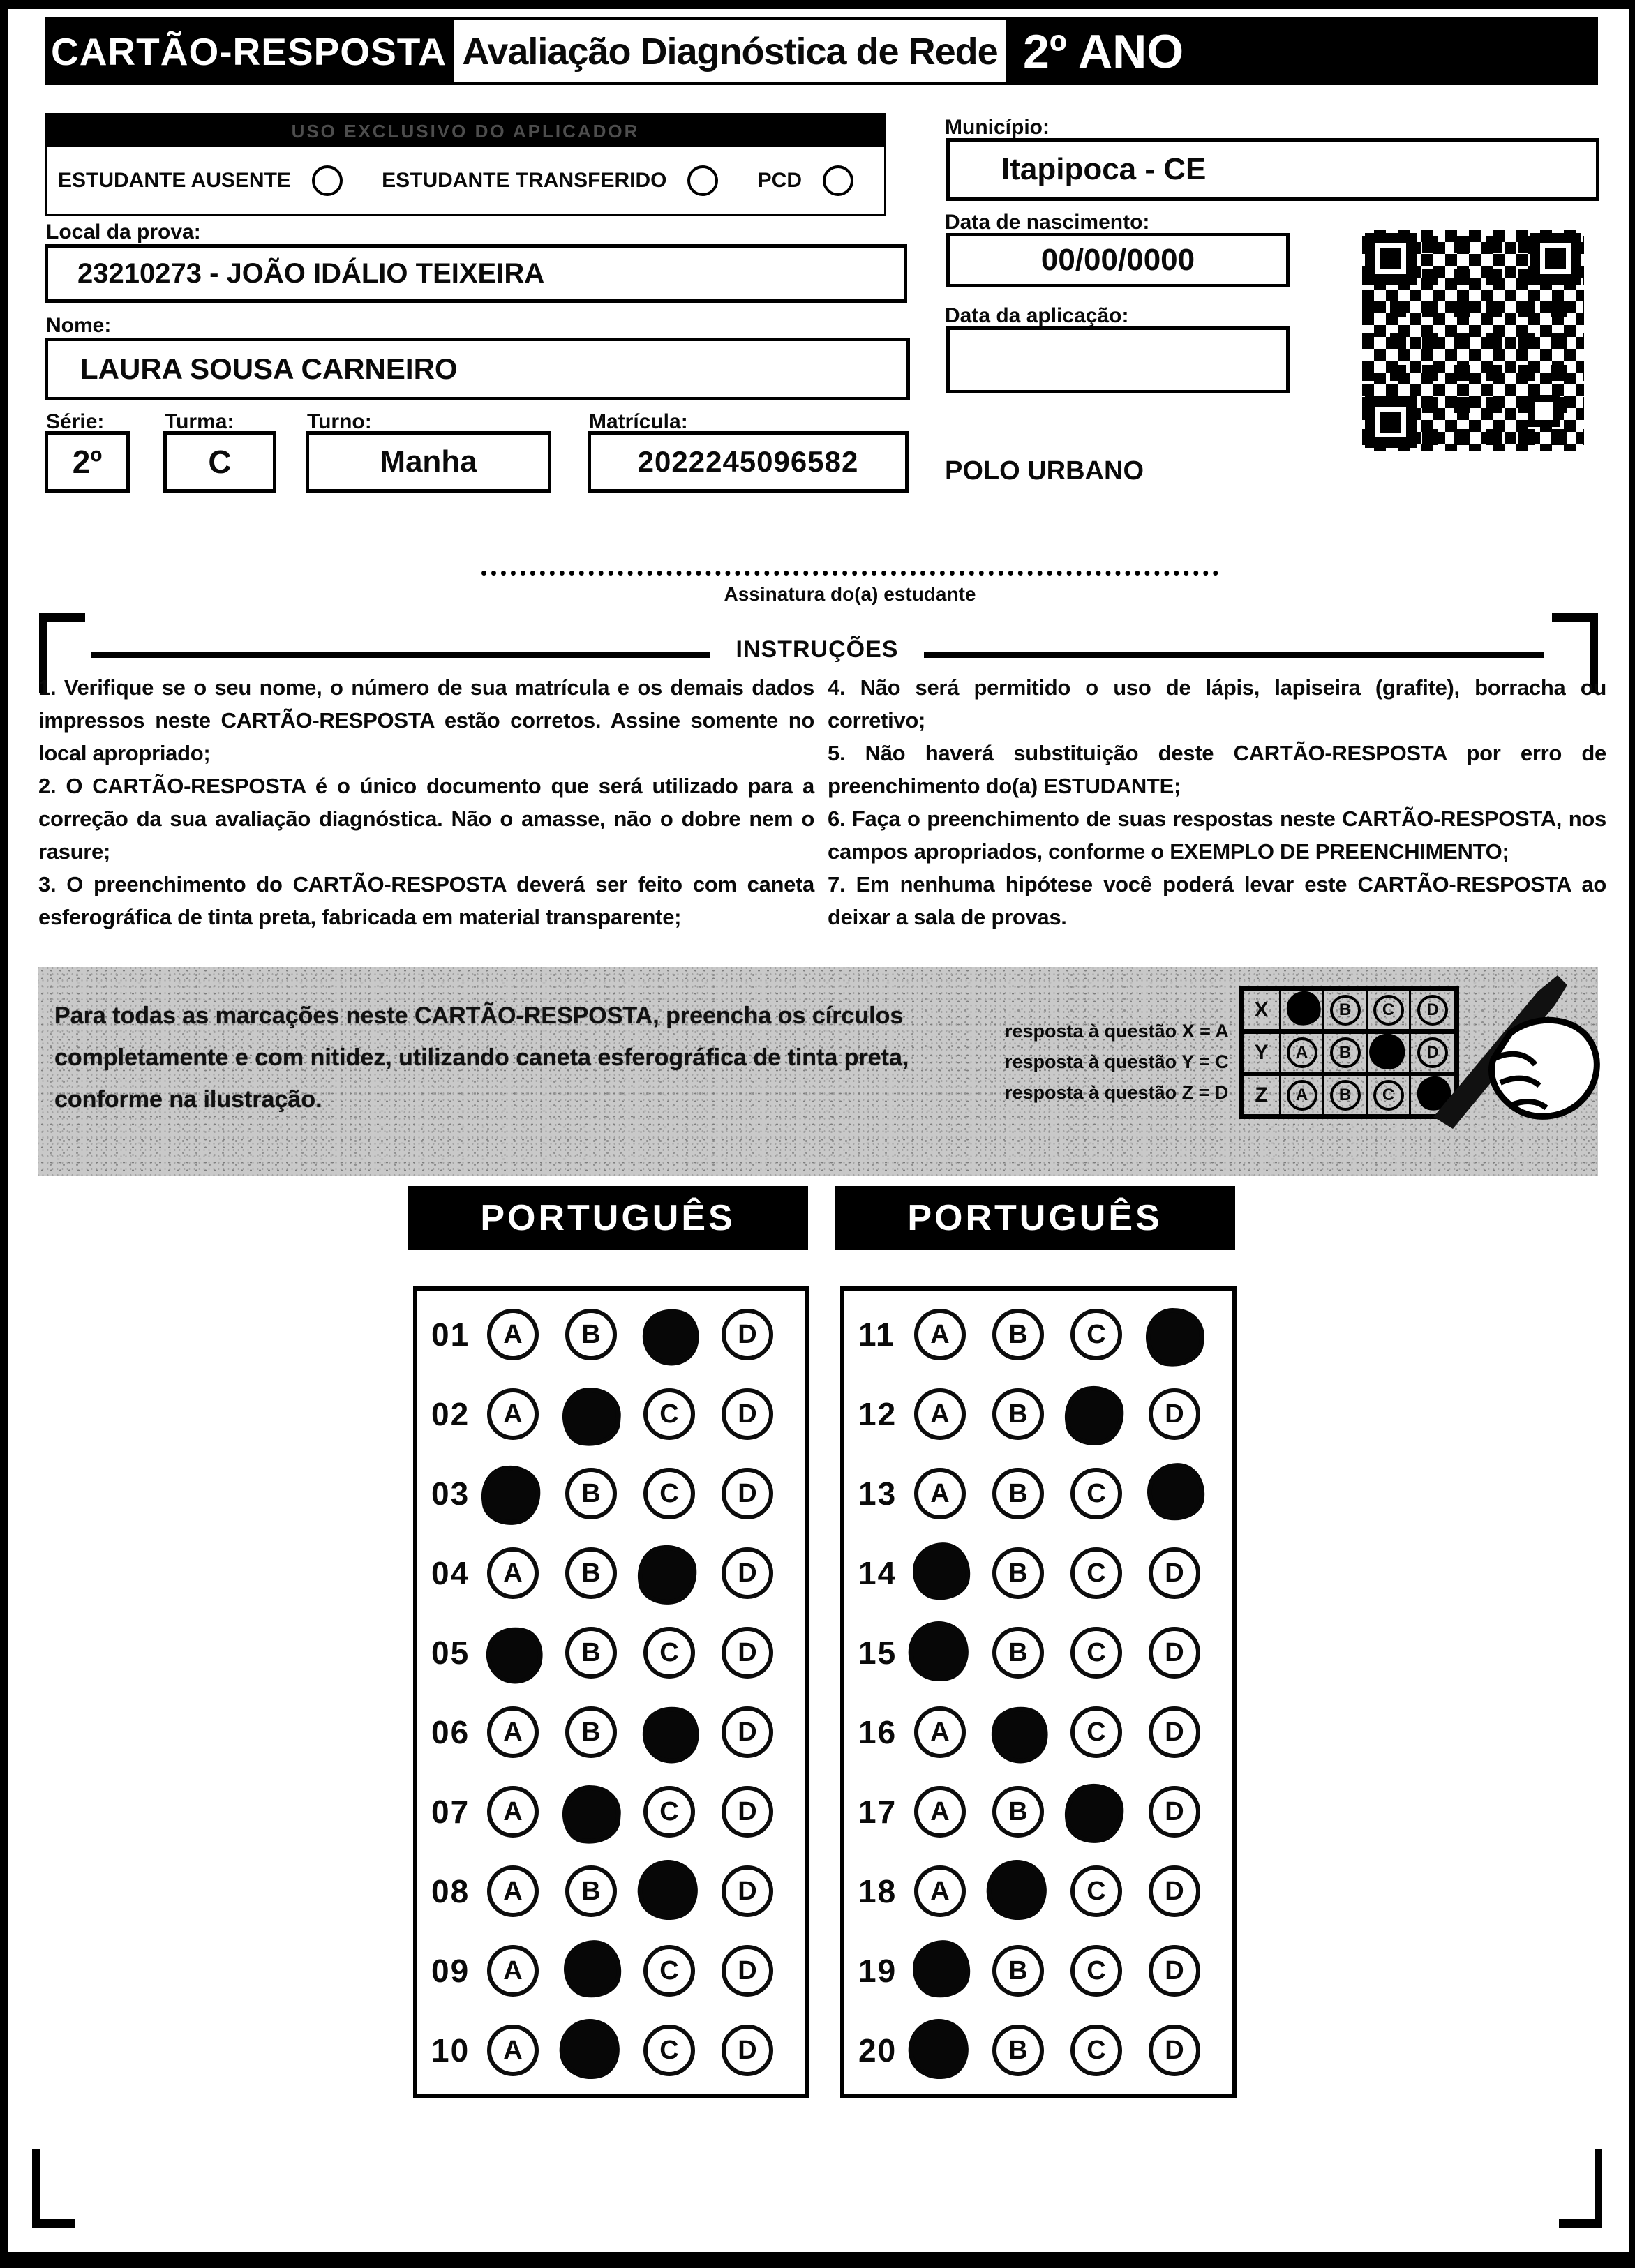 The width and height of the screenshot is (1635, 2268). I want to click on answer-bubble-01-B: B, so click(591, 1334).